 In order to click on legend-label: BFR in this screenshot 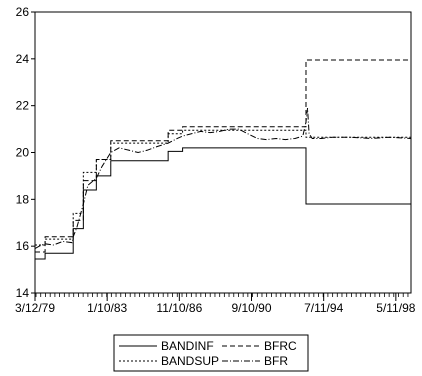, I will do `click(276, 361)`.